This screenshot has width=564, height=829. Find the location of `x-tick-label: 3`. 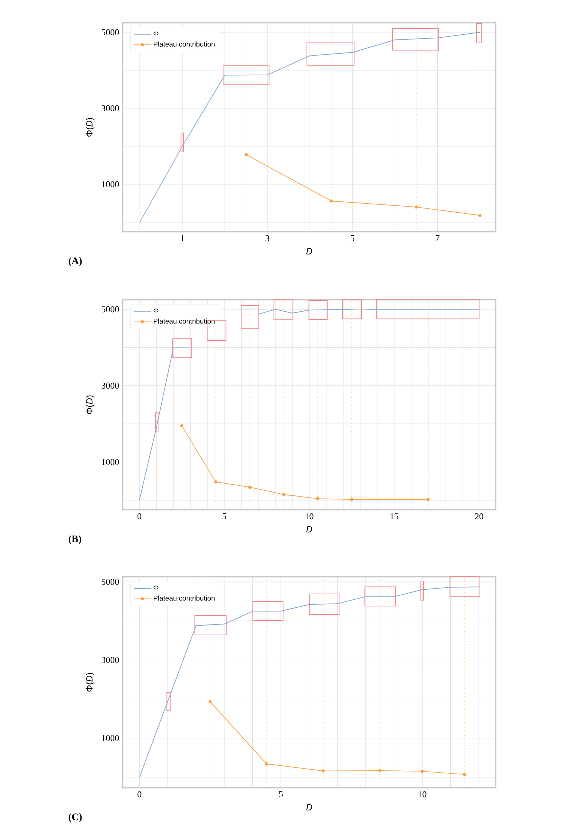

x-tick-label: 3 is located at coordinates (268, 239).